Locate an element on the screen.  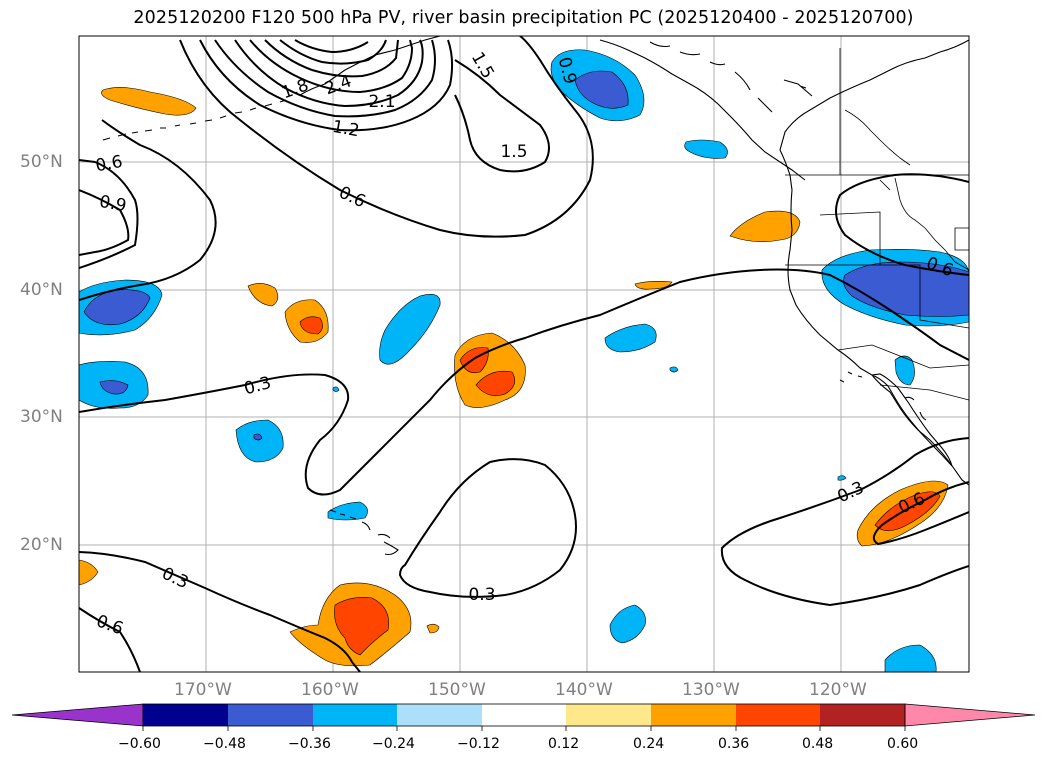
lon-label: 150°W is located at coordinates (457, 690).